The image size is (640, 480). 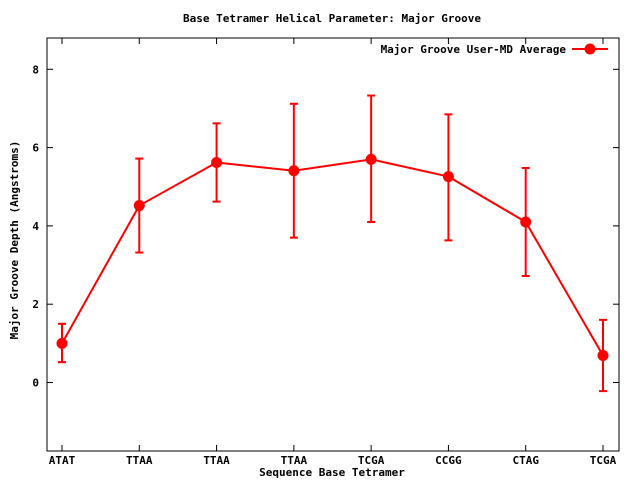 What do you see at coordinates (62, 460) in the screenshot?
I see `x-tick-label: ATAT` at bounding box center [62, 460].